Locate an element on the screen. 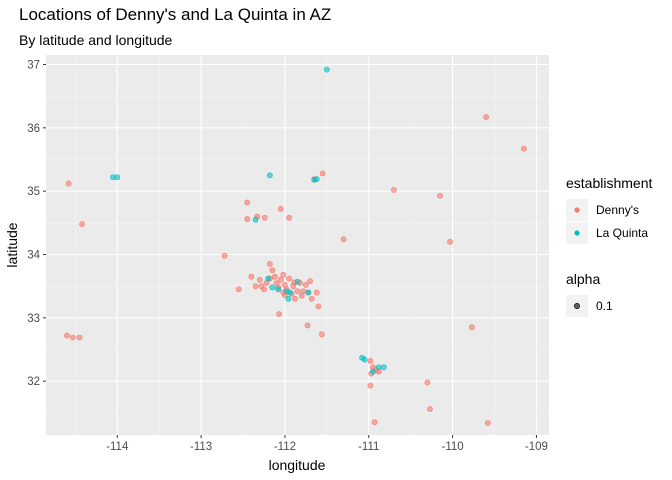 The width and height of the screenshot is (672, 480). chart-subtitle: By latitude and longitude is located at coordinates (96, 40).